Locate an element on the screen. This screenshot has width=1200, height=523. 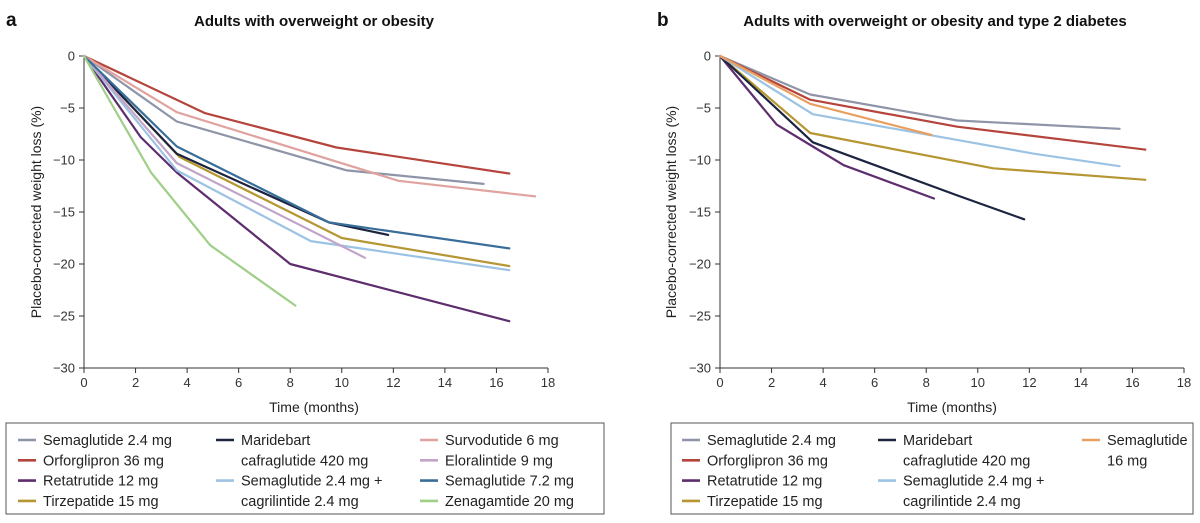
panel-a-letter: a is located at coordinates (11, 20).